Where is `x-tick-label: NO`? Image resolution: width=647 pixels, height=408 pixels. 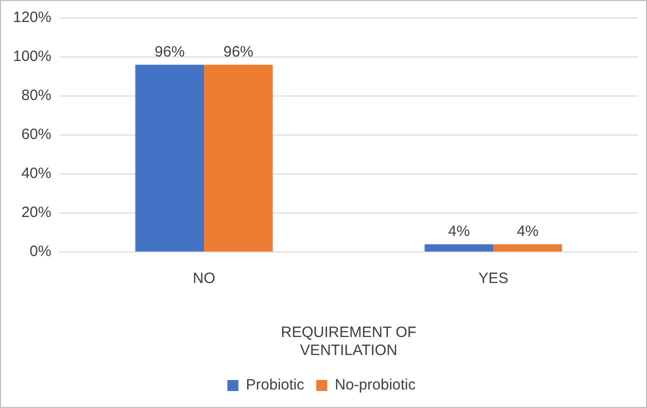 x-tick-label: NO is located at coordinates (204, 279).